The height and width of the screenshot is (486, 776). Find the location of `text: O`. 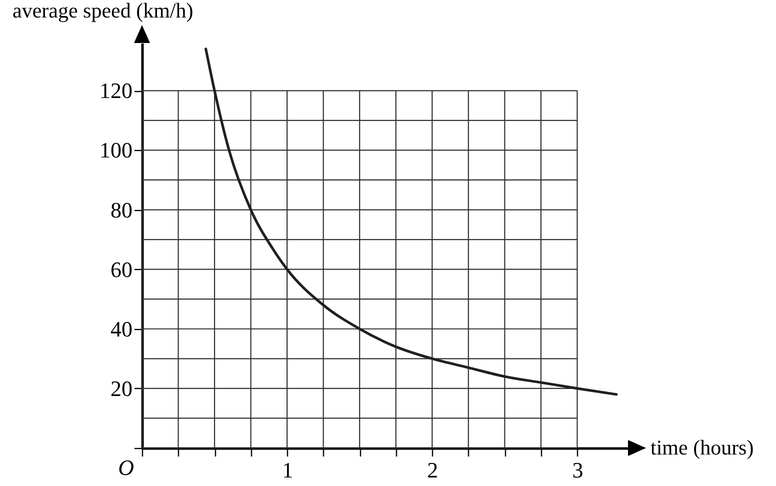

text: O is located at coordinates (126, 467).